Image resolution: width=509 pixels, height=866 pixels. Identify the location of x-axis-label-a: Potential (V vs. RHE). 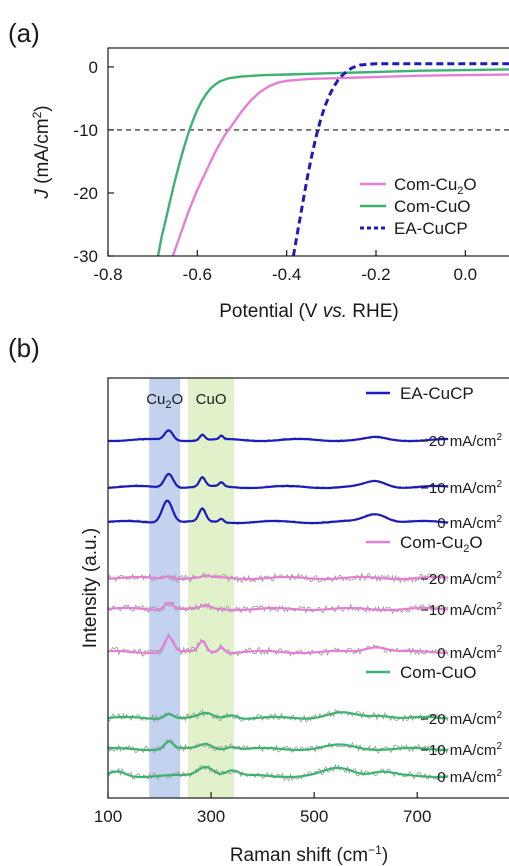
(309, 311).